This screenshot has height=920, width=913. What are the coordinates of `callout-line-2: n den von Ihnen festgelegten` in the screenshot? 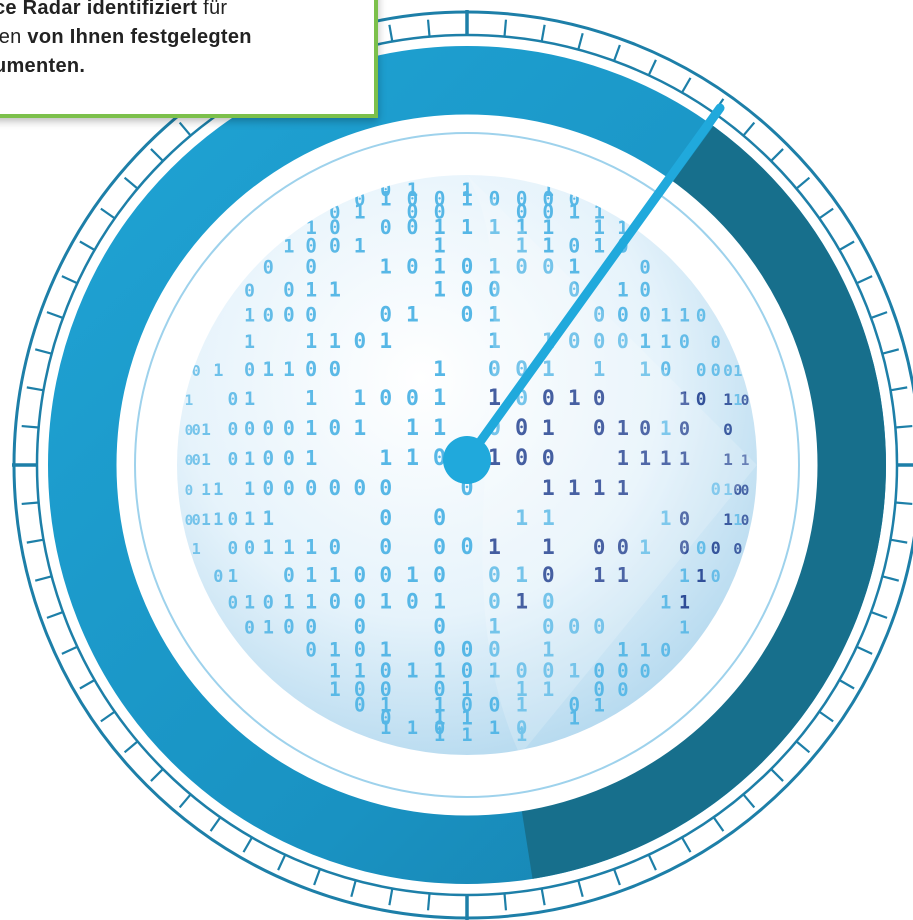 It's located at (171, 37).